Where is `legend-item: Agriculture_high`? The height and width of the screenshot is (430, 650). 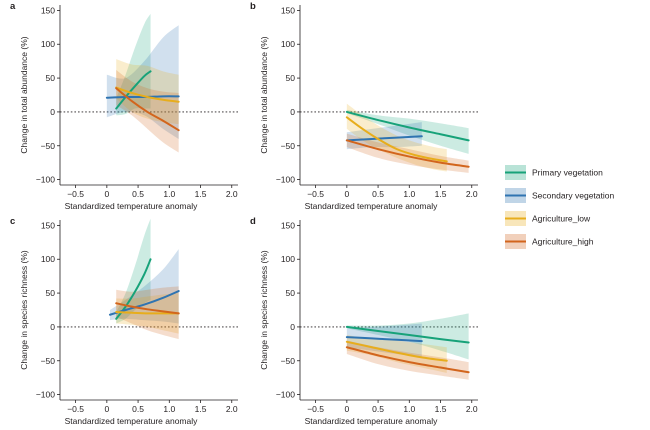 legend-item: Agriculture_high is located at coordinates (549, 241).